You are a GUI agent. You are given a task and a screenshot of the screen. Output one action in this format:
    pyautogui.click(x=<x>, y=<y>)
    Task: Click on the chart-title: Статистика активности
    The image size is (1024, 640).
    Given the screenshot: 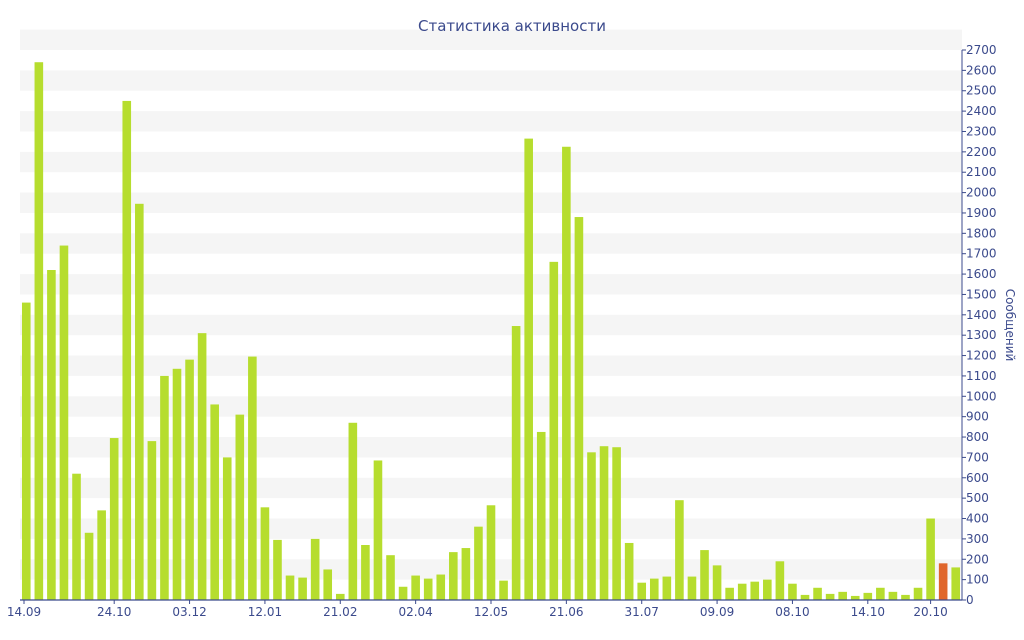 What is the action you would take?
    pyautogui.click(x=512, y=26)
    